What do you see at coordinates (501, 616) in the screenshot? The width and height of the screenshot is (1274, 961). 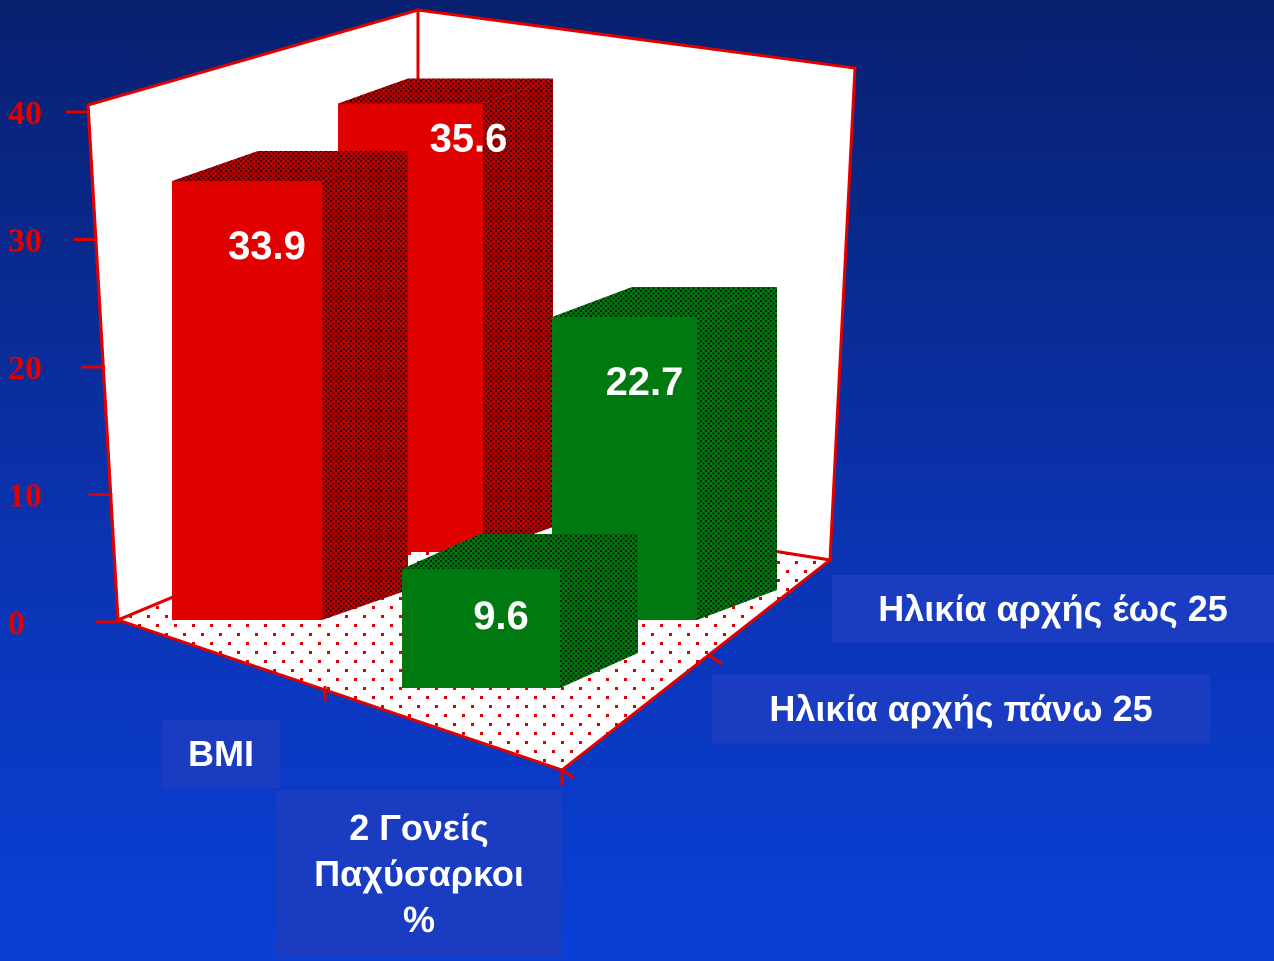 I see `bar-value-label: 9.6` at bounding box center [501, 616].